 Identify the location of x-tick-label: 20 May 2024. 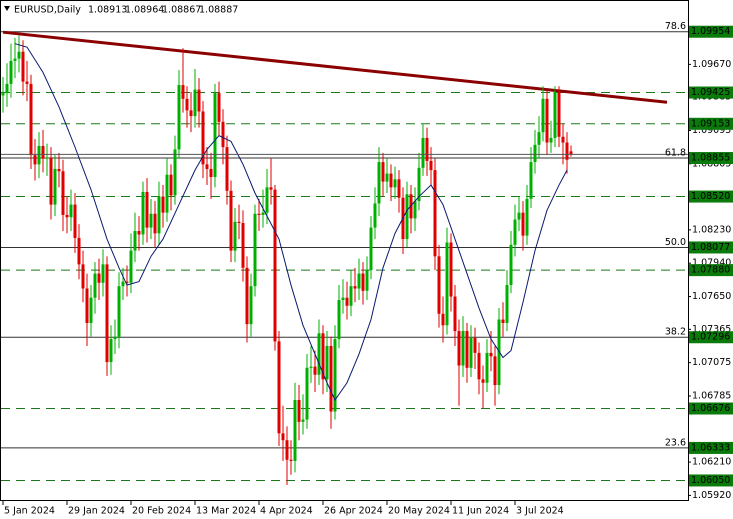
(419, 511).